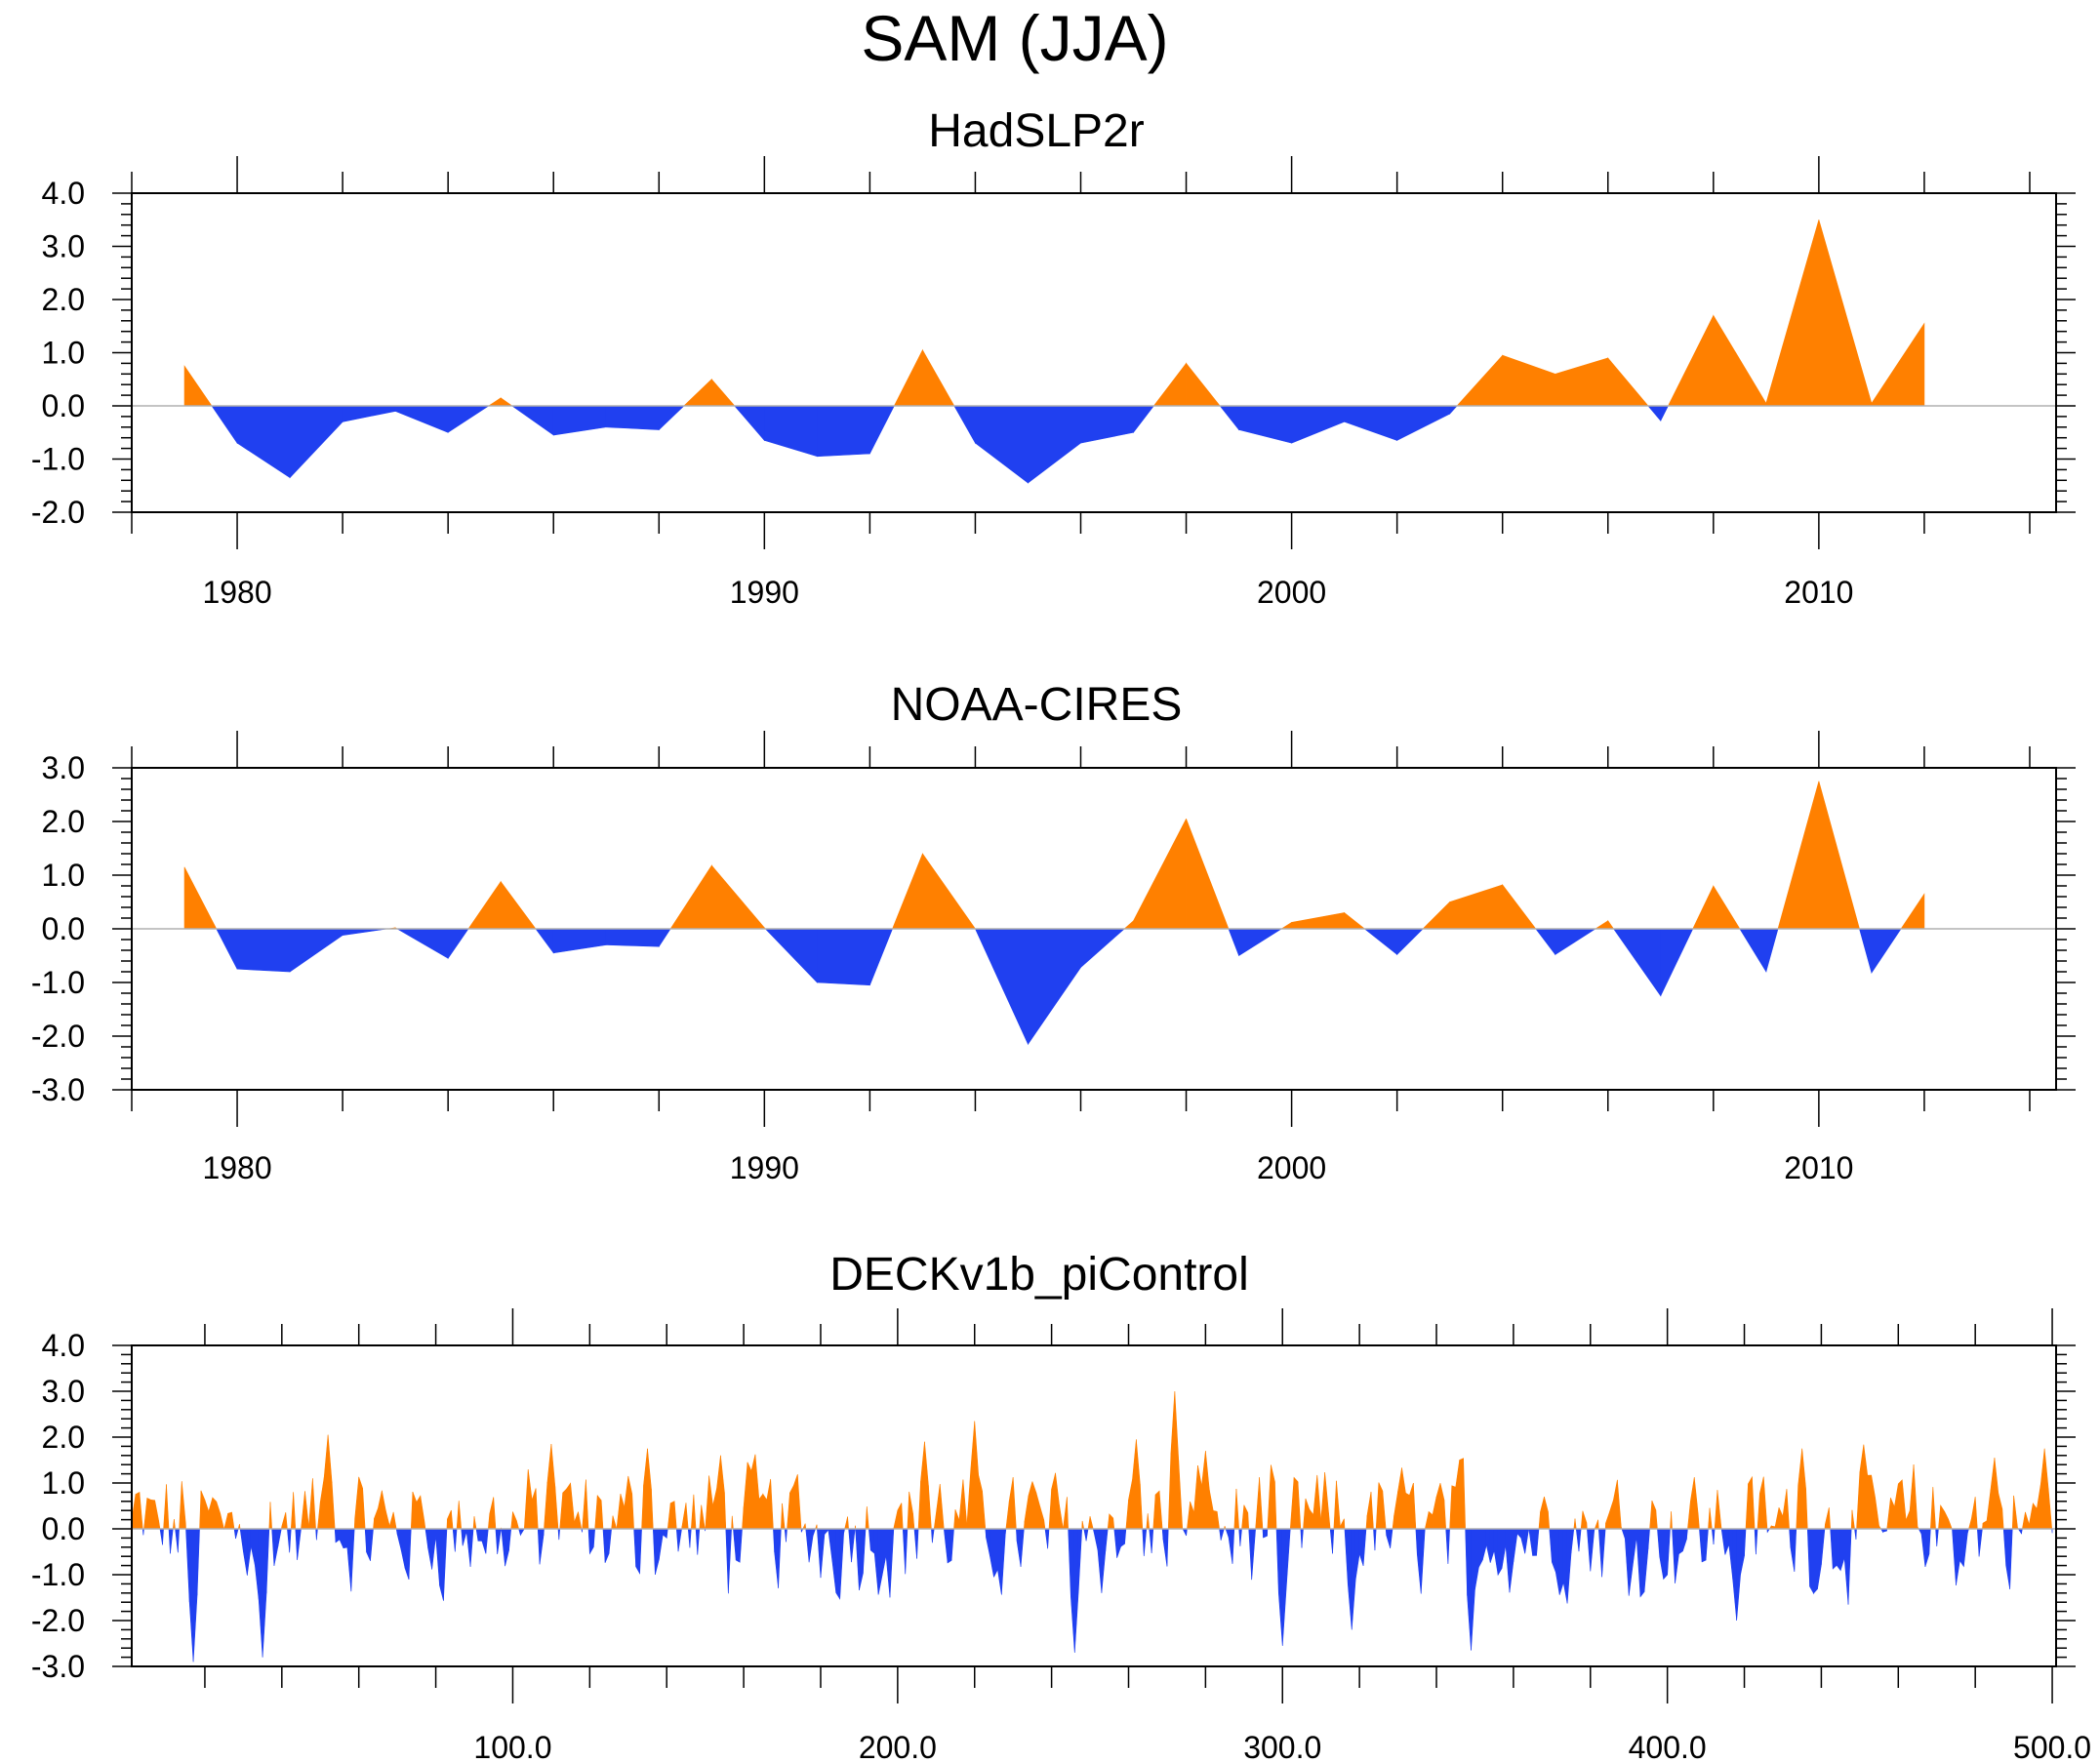 The image size is (2100, 1763). Describe the element at coordinates (1059, 987) in the screenshot. I see `negative-area-group` at that location.